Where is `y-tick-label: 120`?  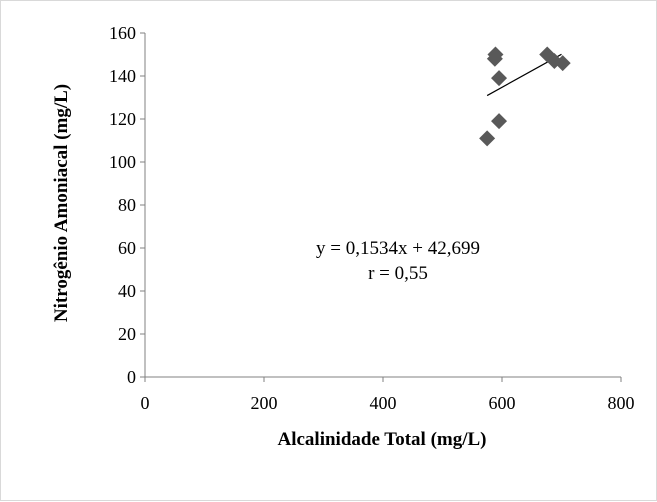 y-tick-label: 120 is located at coordinates (122, 119).